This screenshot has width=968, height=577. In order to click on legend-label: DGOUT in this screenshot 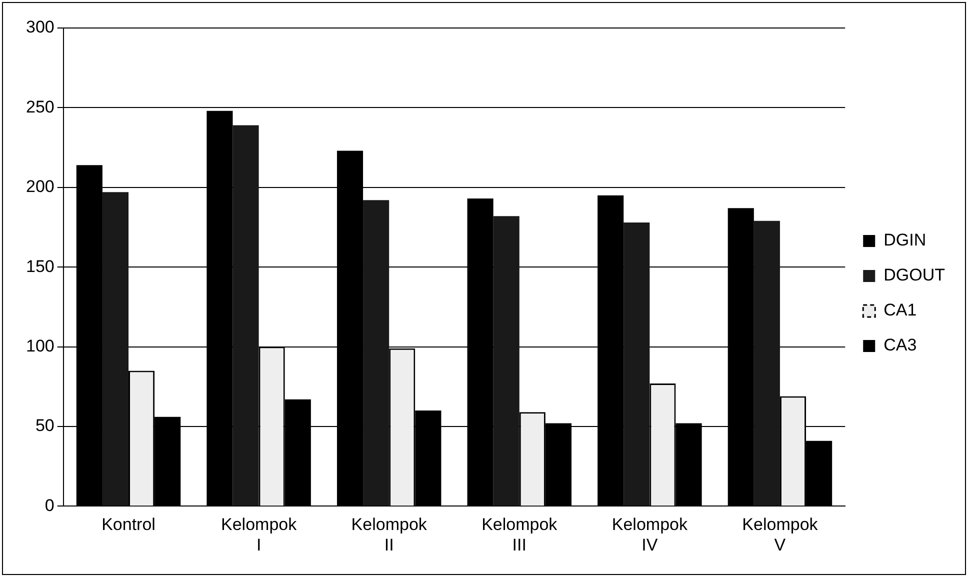, I will do `click(915, 275)`.